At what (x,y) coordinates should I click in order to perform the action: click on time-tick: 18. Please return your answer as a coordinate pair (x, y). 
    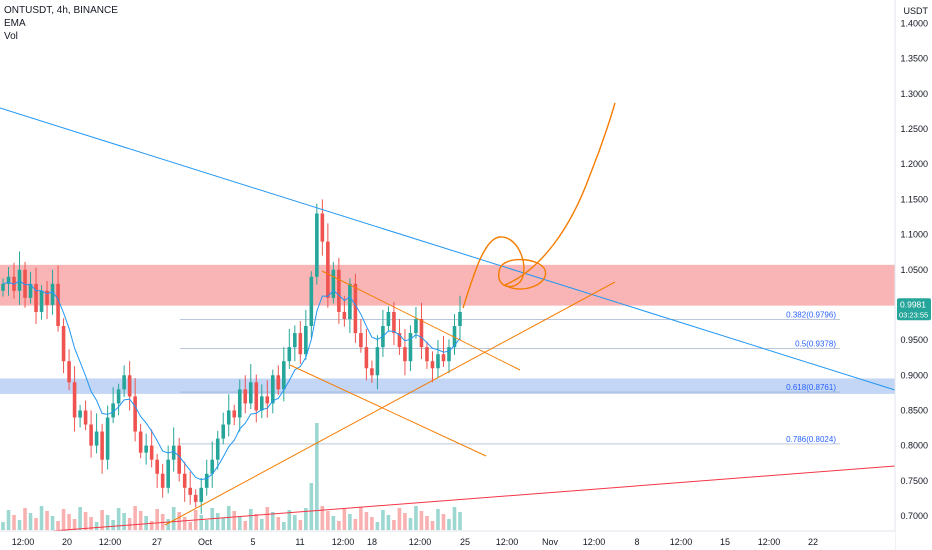
    Looking at the image, I should click on (372, 542).